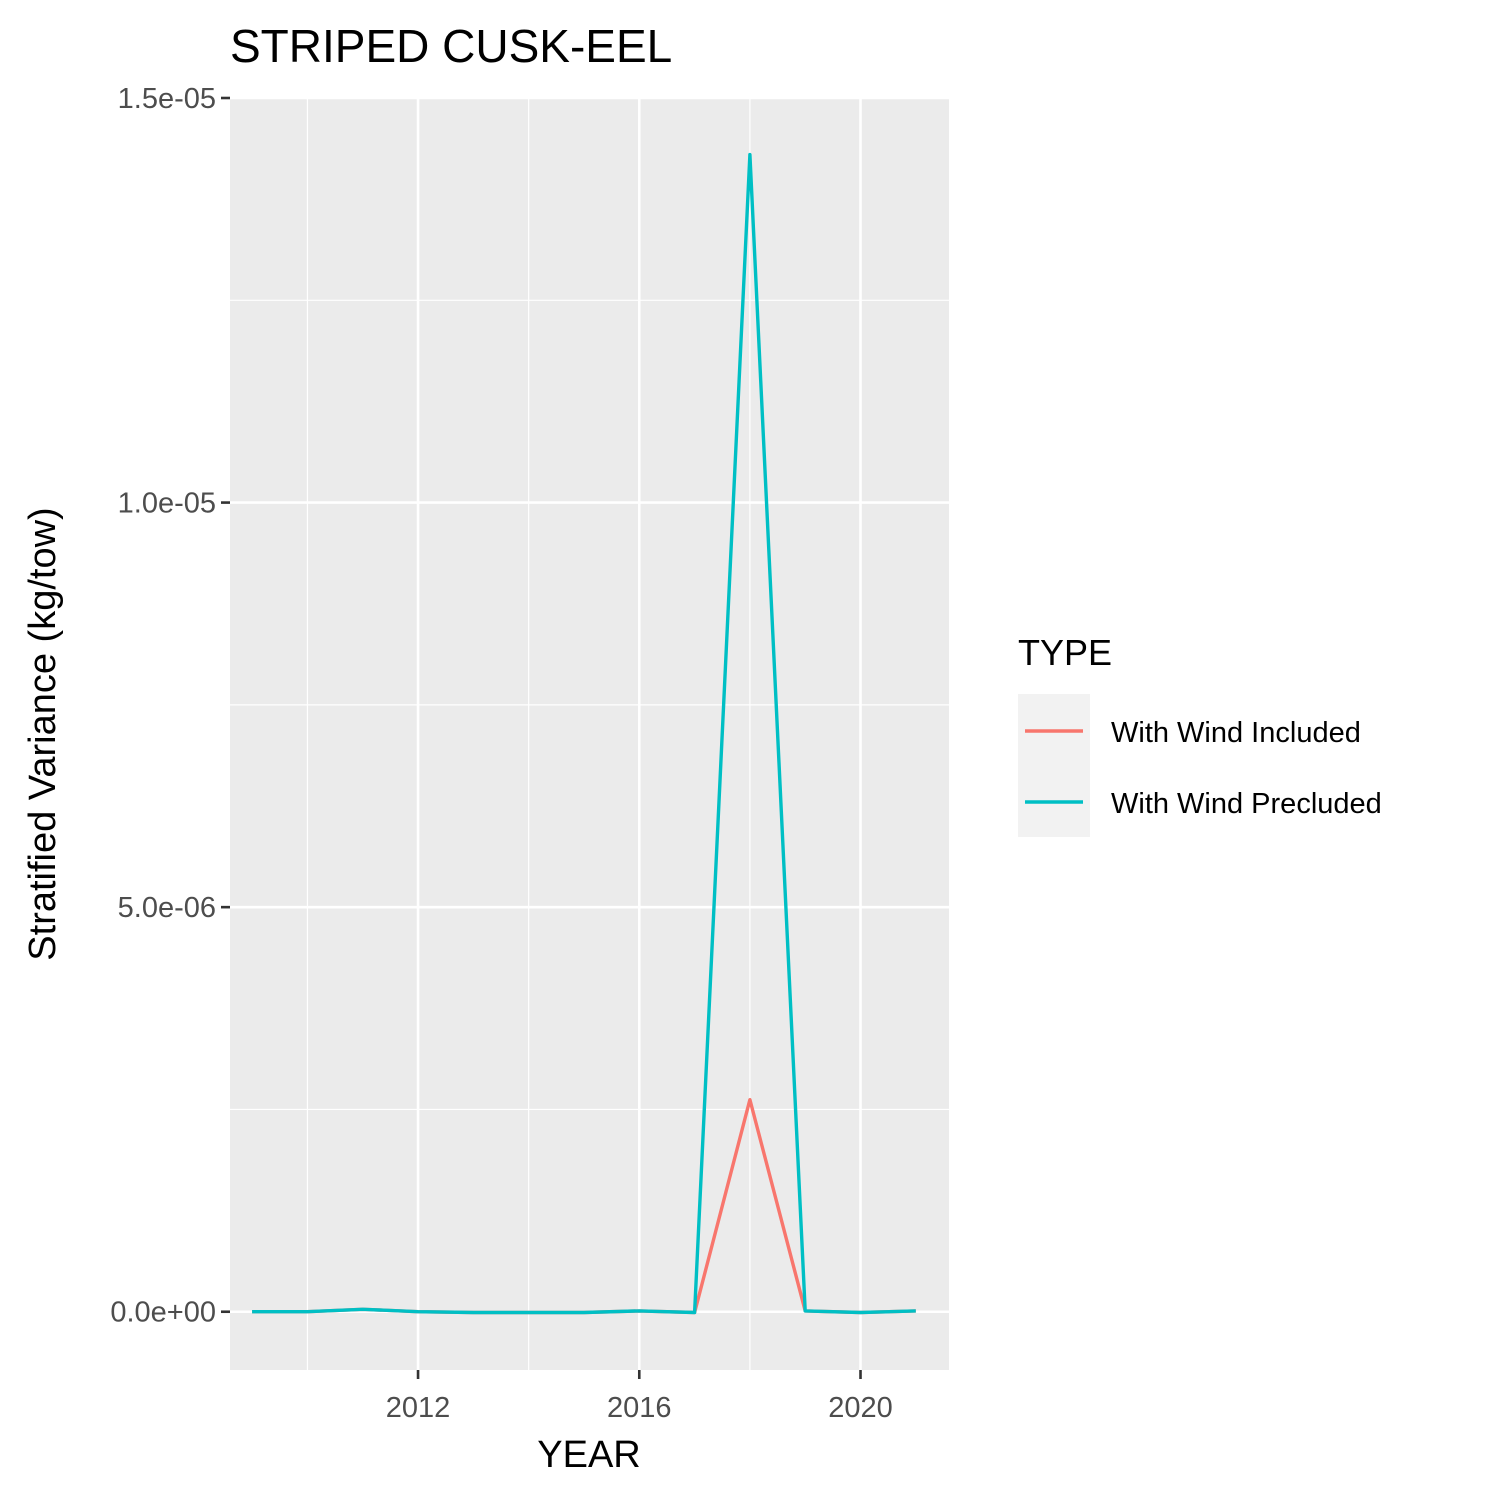 Image resolution: width=1500 pixels, height=1500 pixels. Describe the element at coordinates (1065, 652) in the screenshot. I see `legend-title: TYPE` at that location.